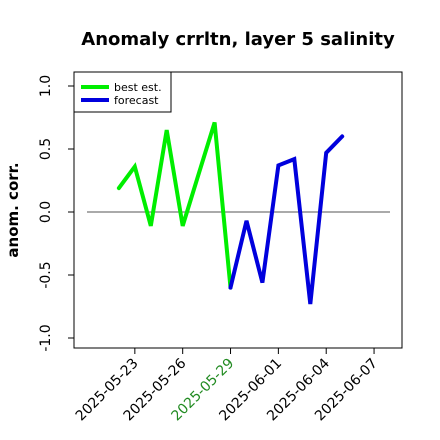 This screenshot has height=440, width=440. Describe the element at coordinates (174, 205) in the screenshot. I see `series-line-best-est` at that location.